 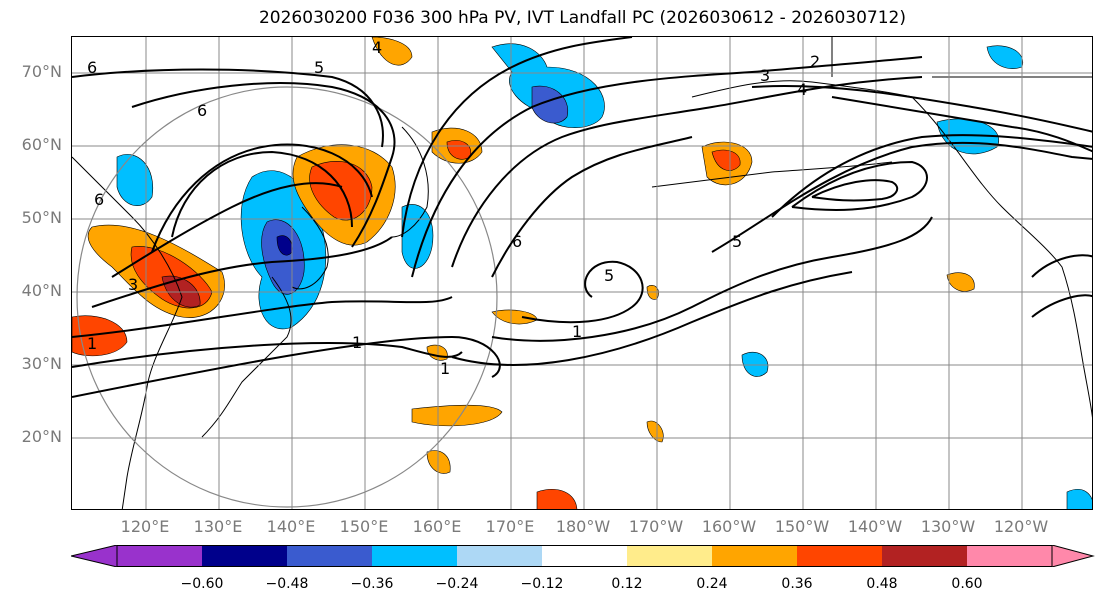 I want to click on colorbar-tick: 0.60, so click(x=967, y=584).